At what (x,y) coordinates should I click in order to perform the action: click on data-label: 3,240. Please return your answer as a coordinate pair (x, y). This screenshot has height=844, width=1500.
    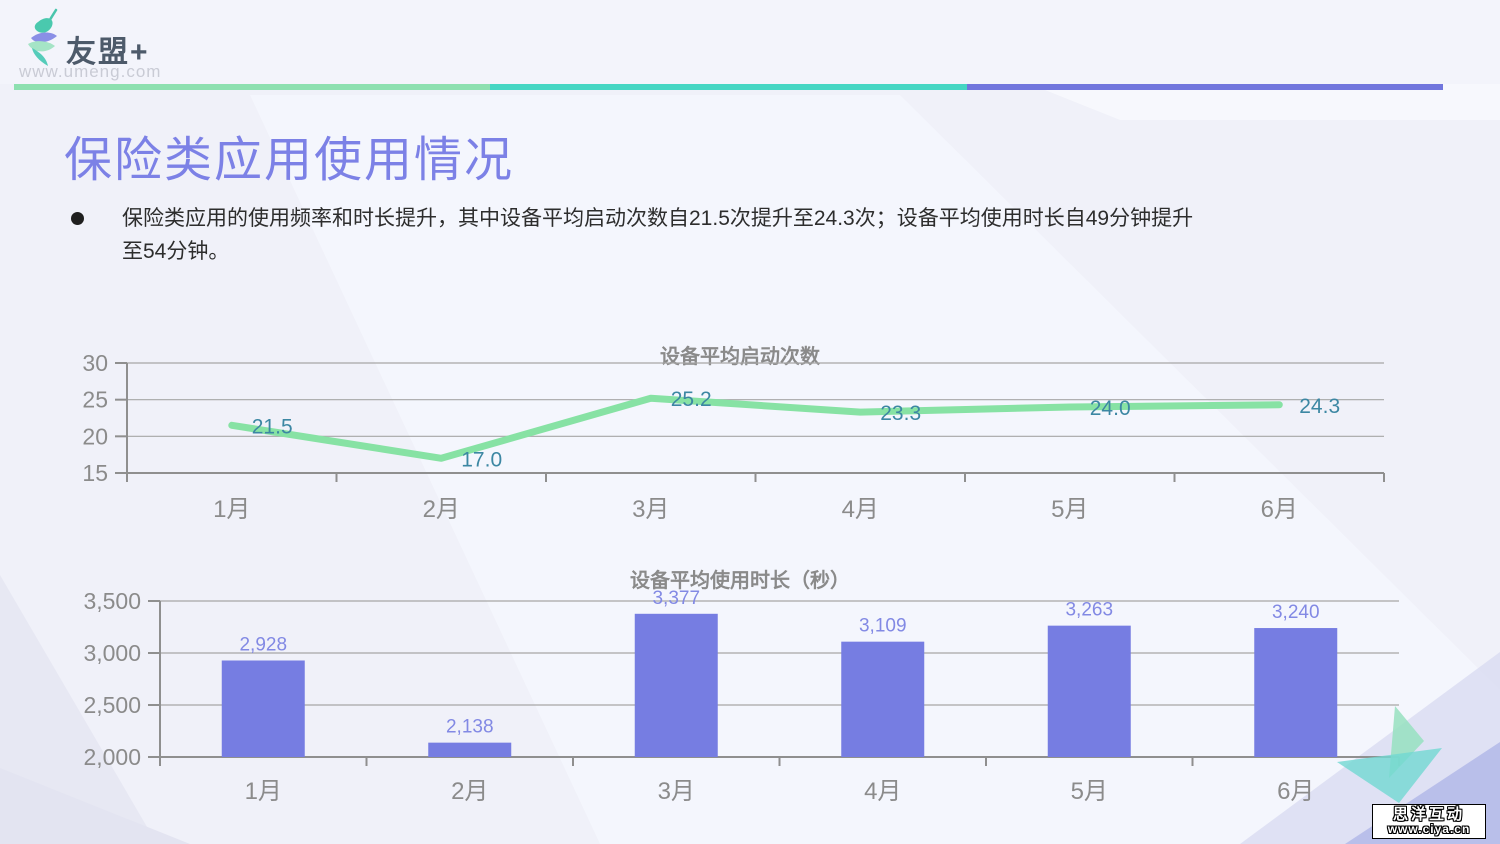
    Looking at the image, I should click on (1296, 612).